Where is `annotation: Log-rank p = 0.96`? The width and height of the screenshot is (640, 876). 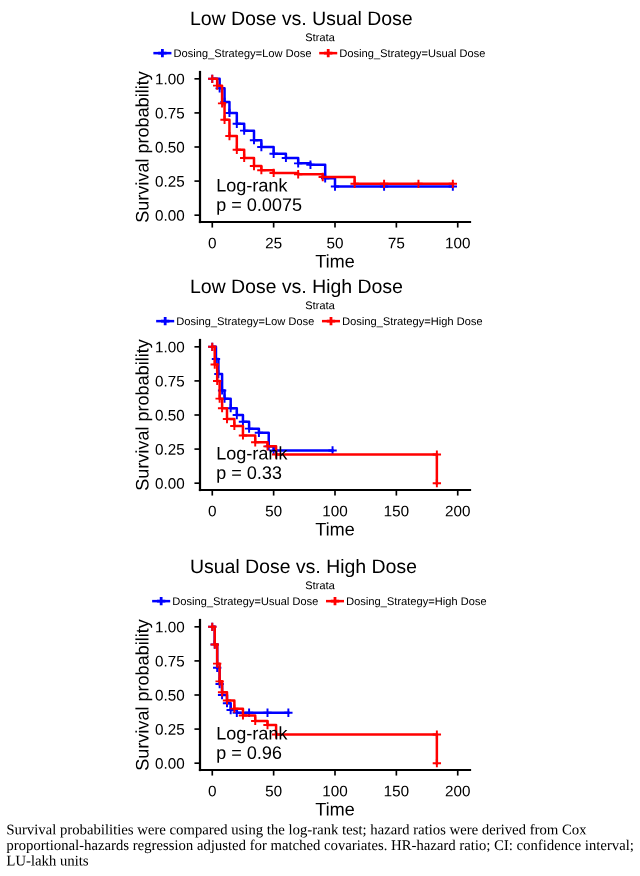 annotation: Log-rank p = 0.96 is located at coordinates (252, 744).